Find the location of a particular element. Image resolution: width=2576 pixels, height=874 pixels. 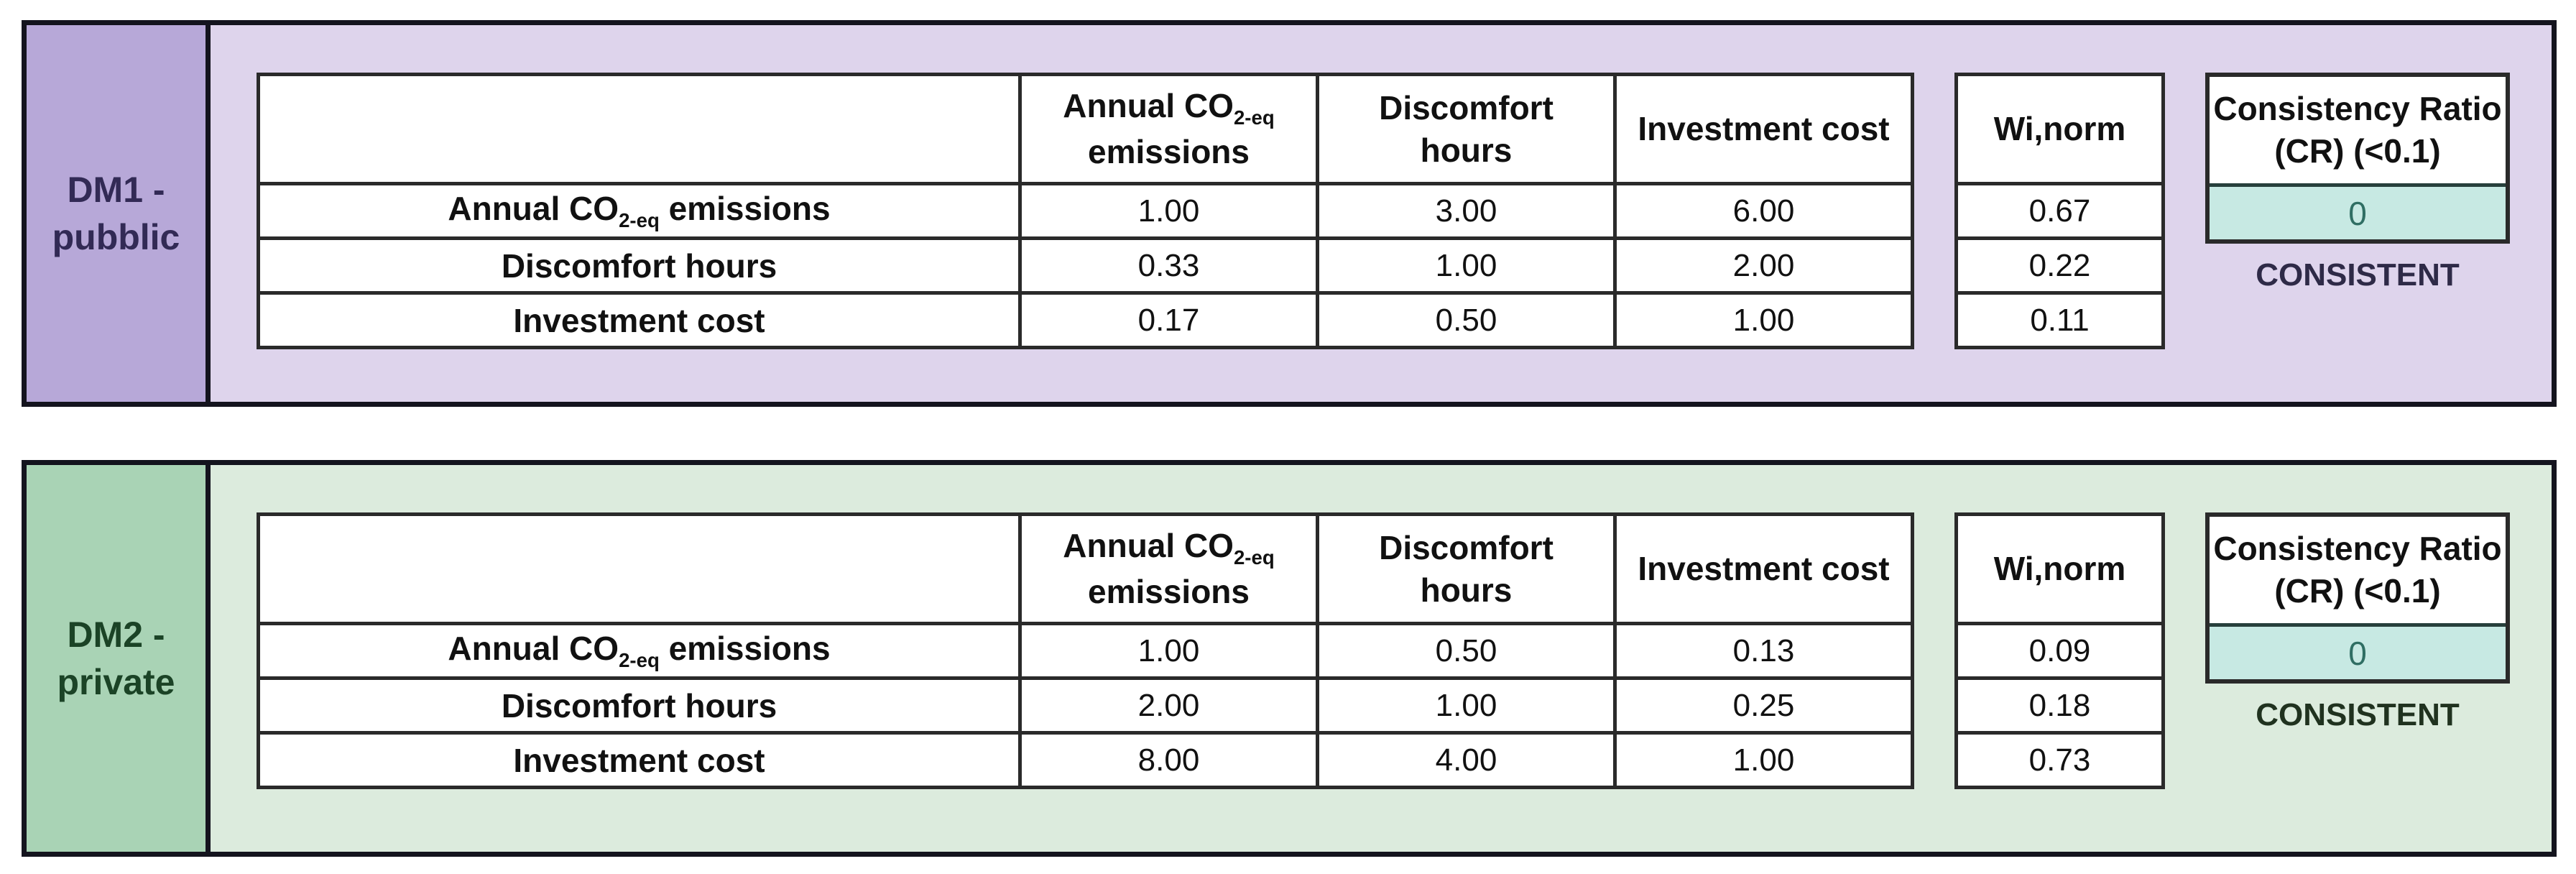

matrix-cell: 0.13 is located at coordinates (1763, 651).